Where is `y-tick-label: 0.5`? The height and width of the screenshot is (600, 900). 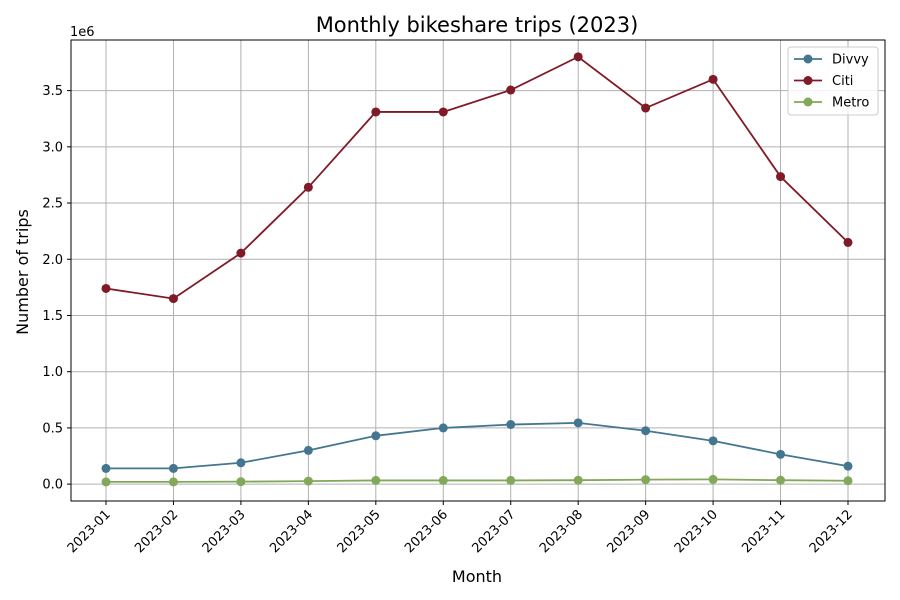
y-tick-label: 0.5 is located at coordinates (52, 428).